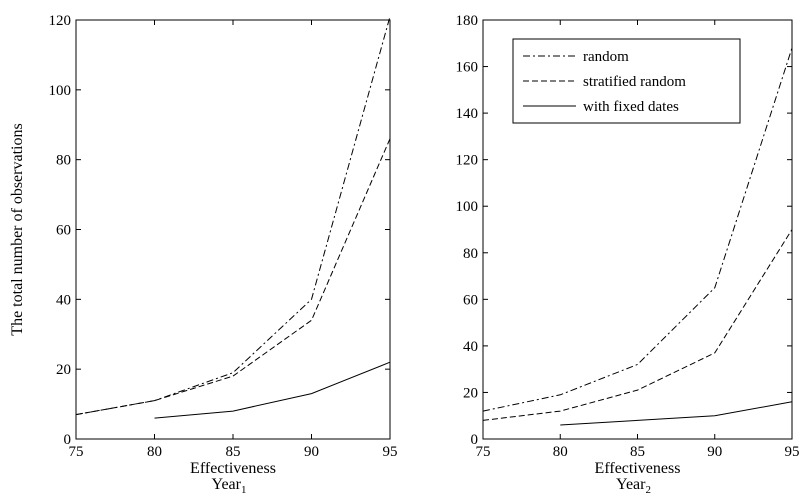 The height and width of the screenshot is (503, 803). I want to click on legend-entry: stratified random, so click(634, 82).